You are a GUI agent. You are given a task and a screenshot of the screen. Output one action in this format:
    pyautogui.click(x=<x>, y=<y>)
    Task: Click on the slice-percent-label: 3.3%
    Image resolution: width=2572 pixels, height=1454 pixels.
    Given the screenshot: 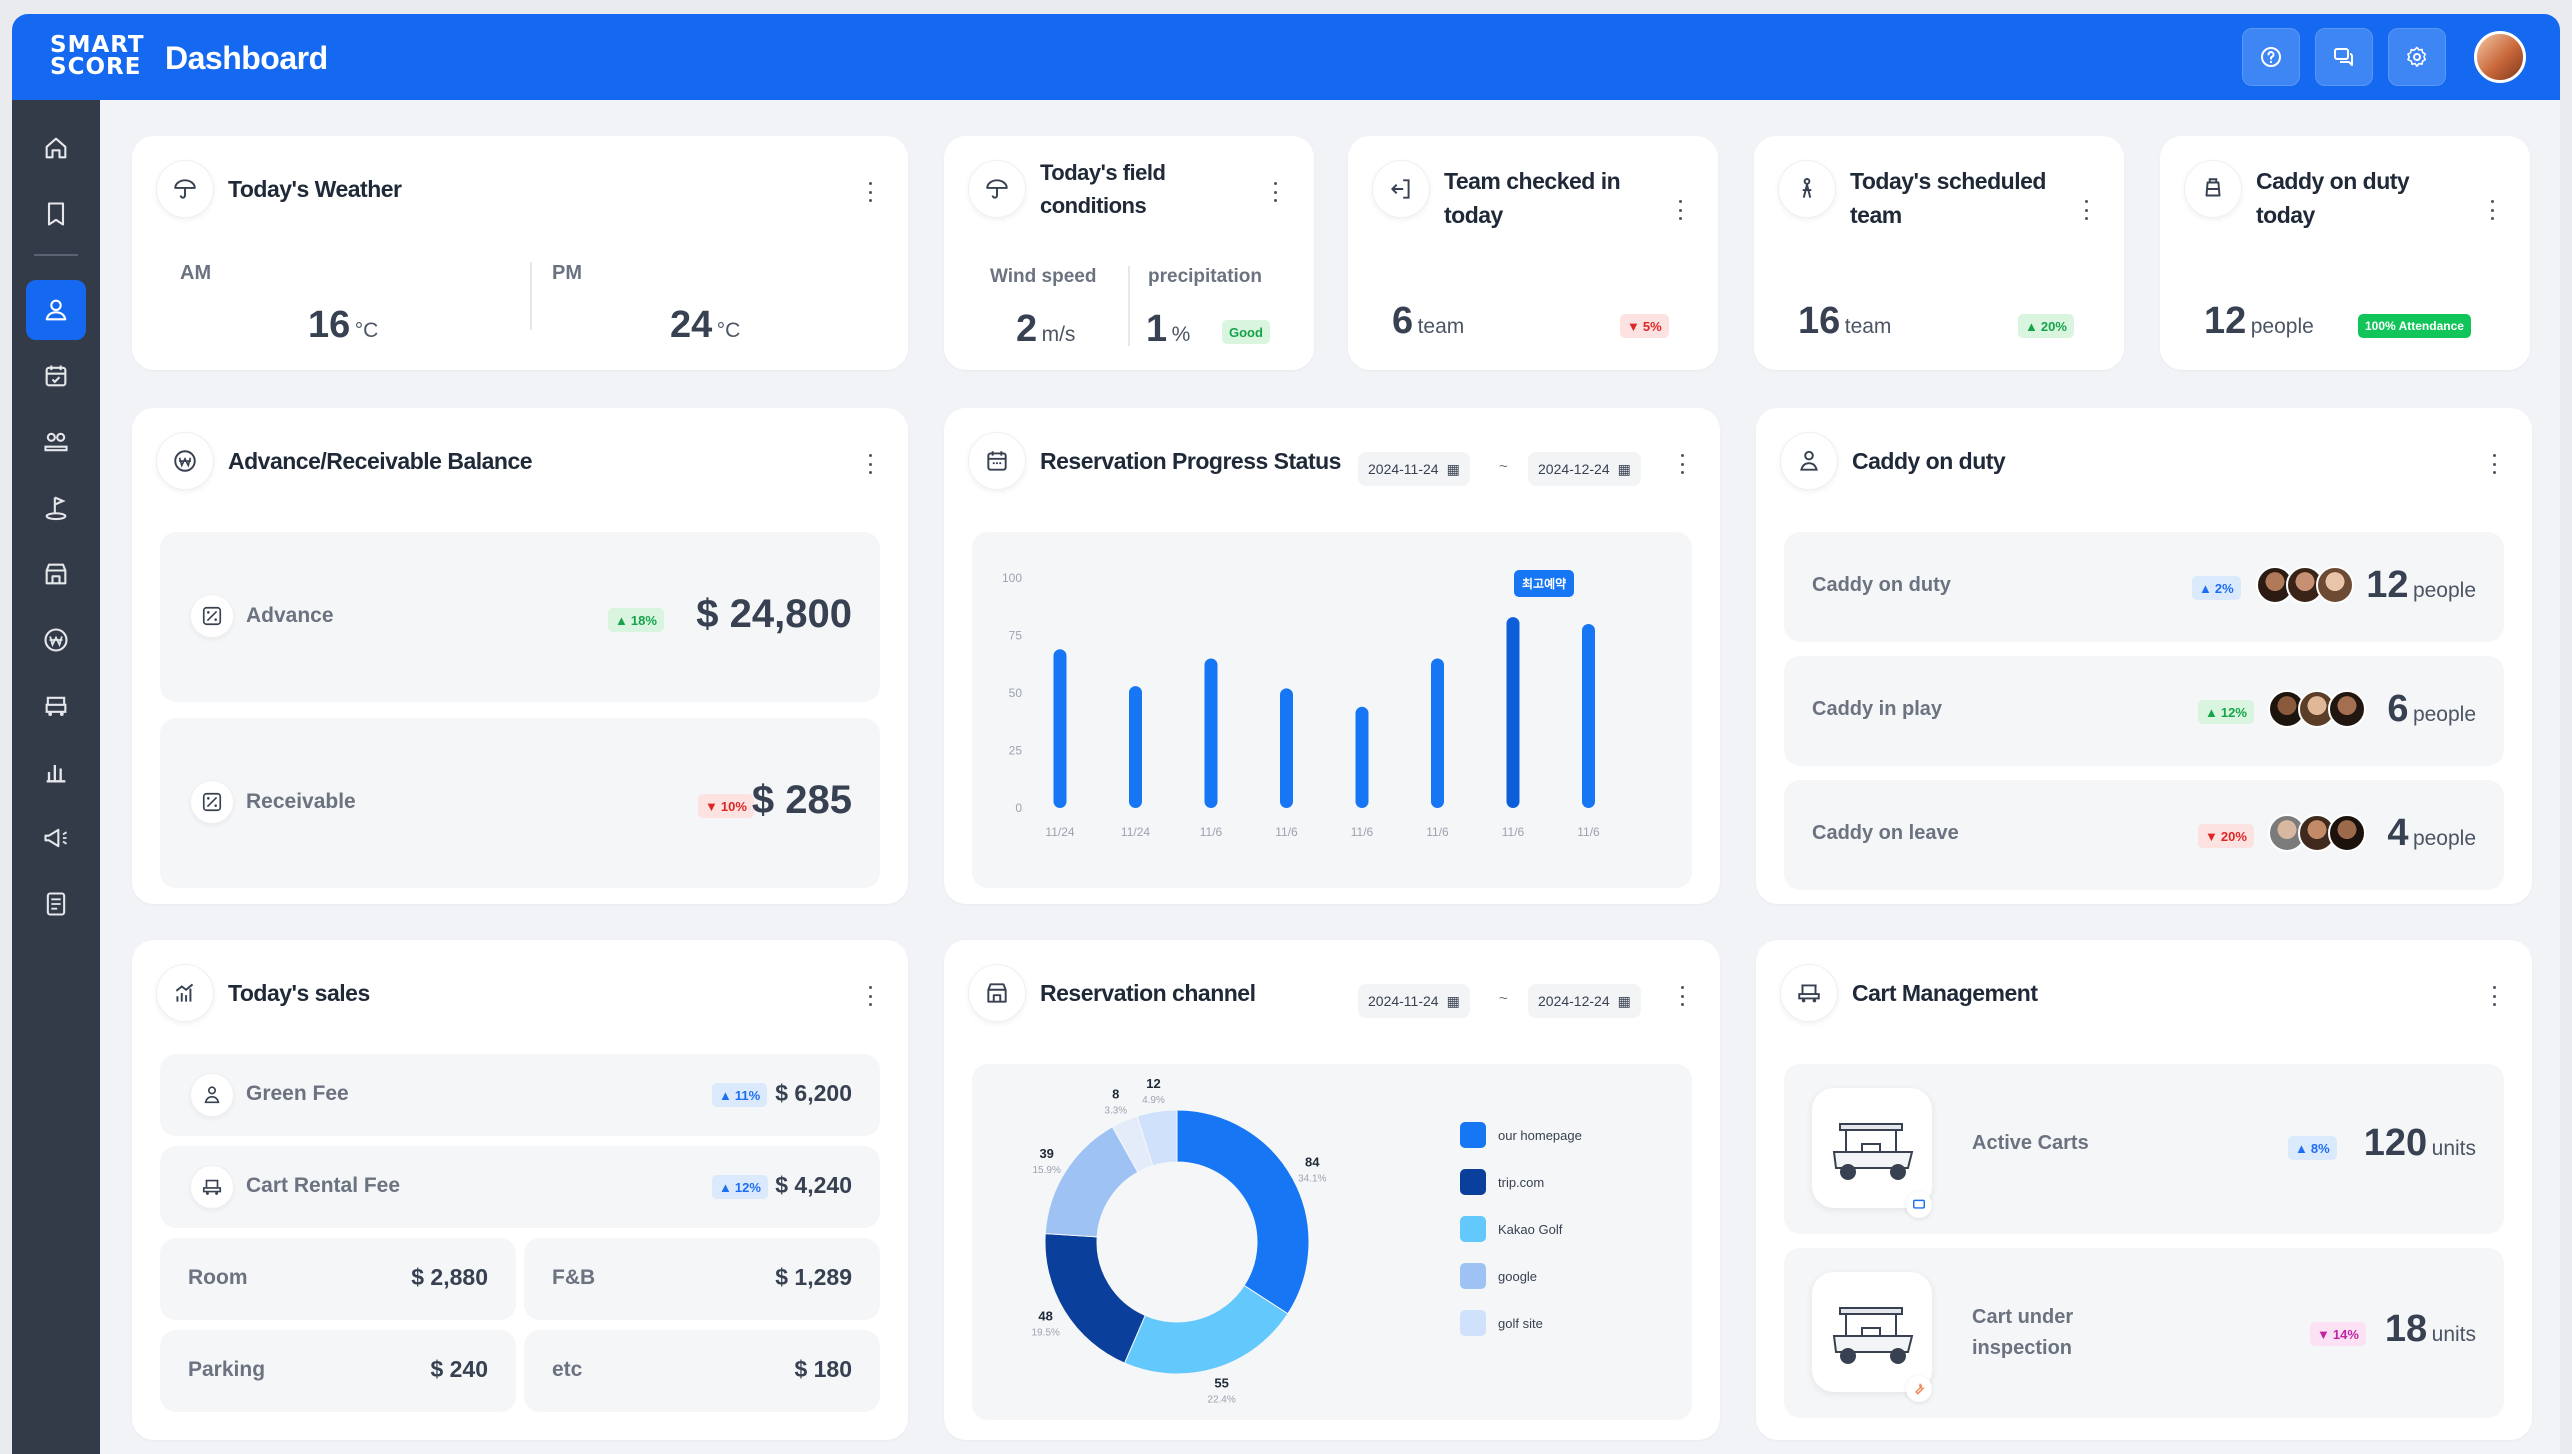 What is the action you would take?
    pyautogui.click(x=1115, y=1111)
    